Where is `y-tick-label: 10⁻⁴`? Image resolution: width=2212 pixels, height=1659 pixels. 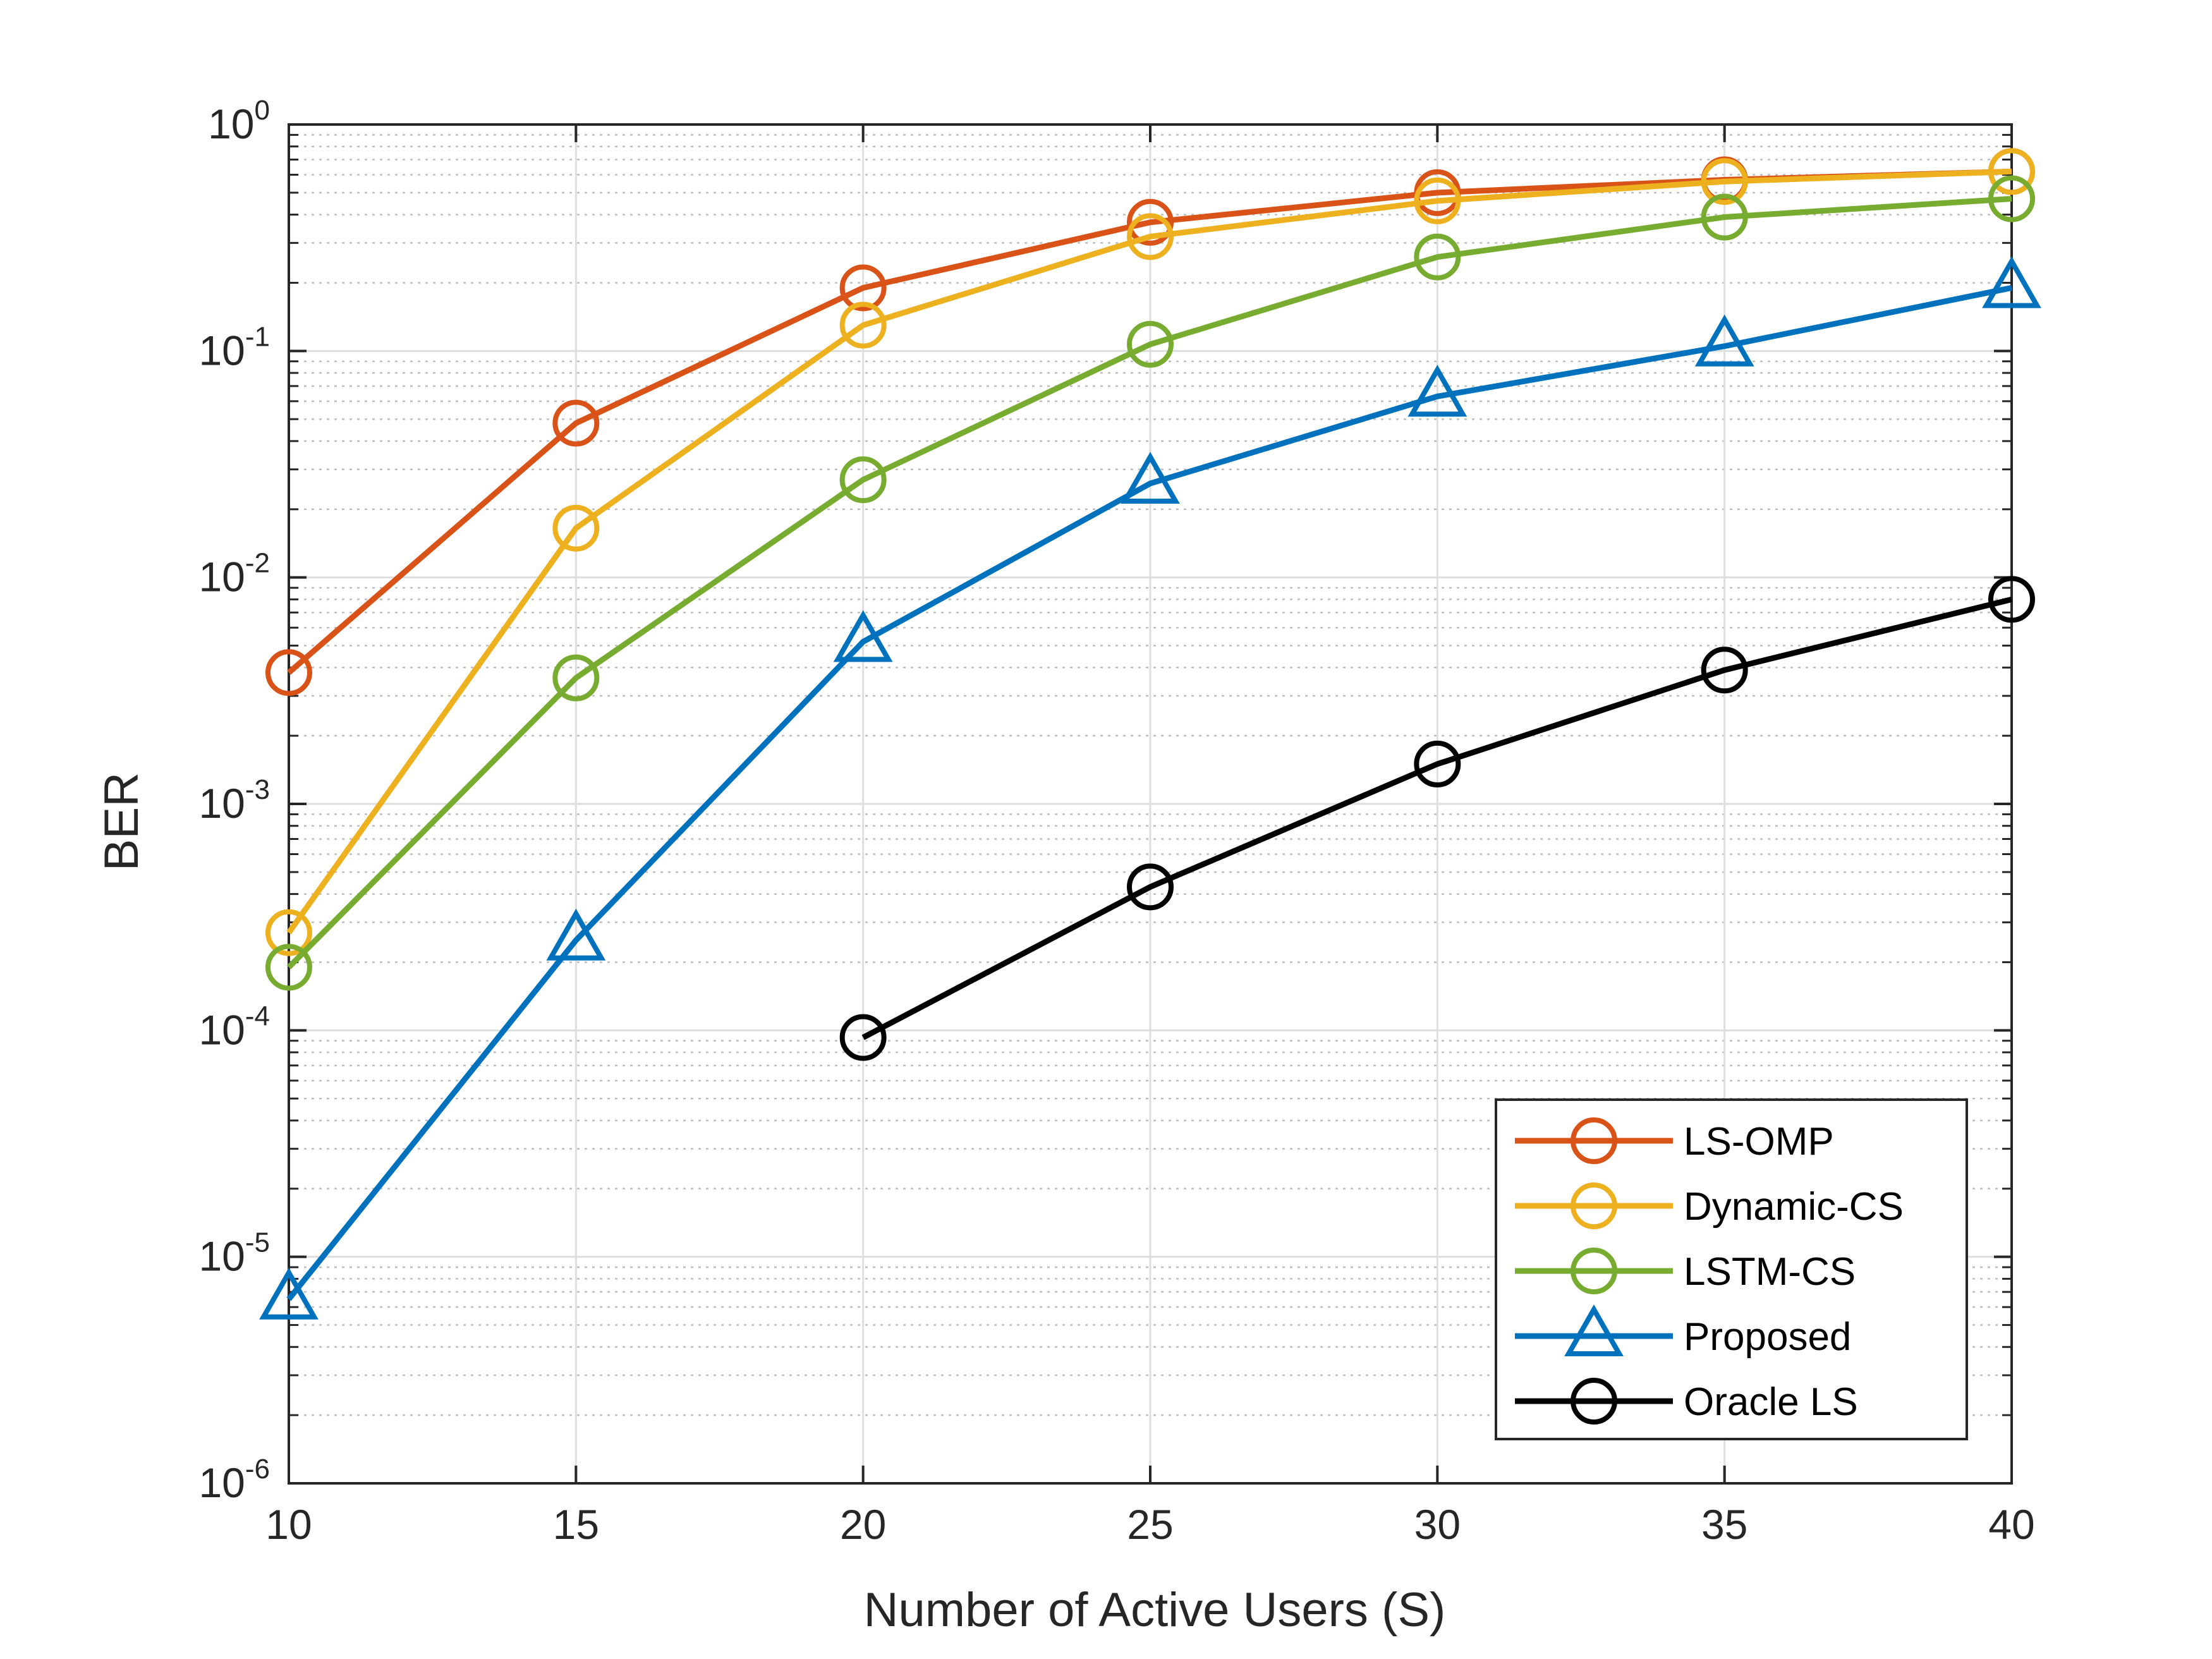
y-tick-label: 10⁻⁴ is located at coordinates (234, 1026).